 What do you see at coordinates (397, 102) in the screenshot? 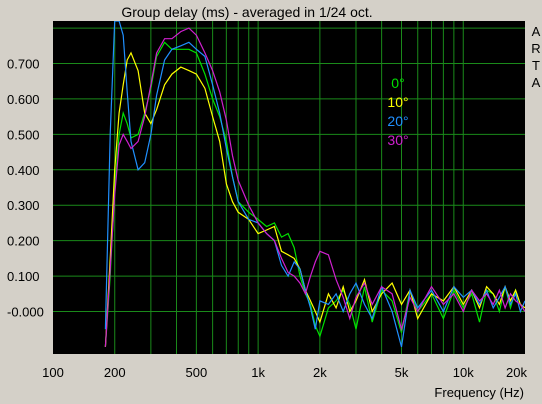
I see `legend-entry: 10°` at bounding box center [397, 102].